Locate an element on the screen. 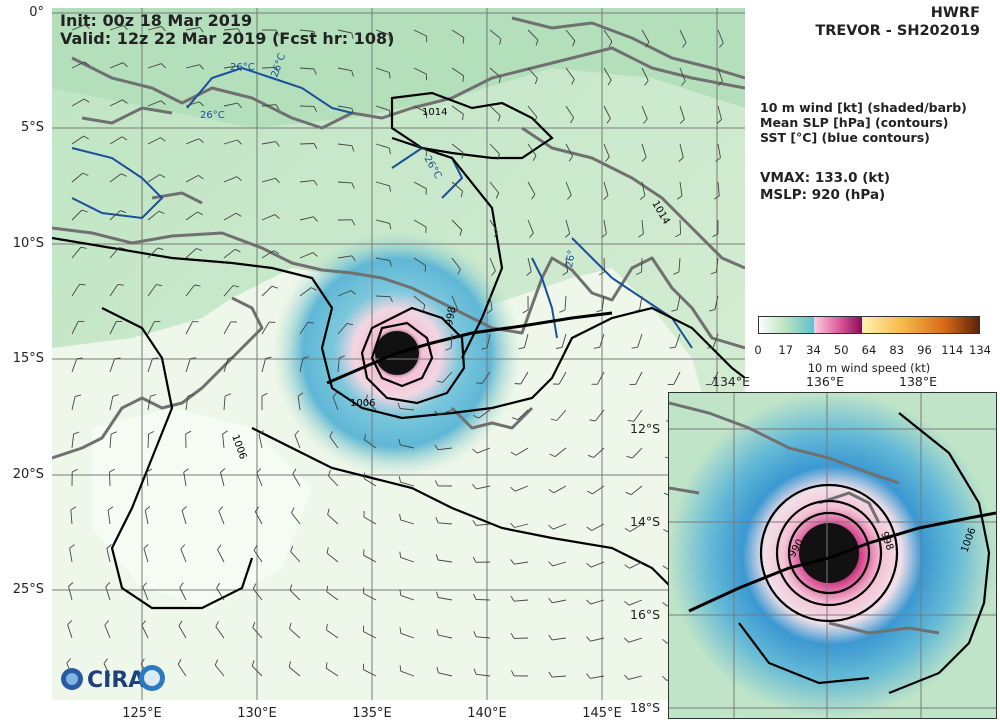 The width and height of the screenshot is (1000, 722). colorbar-tick-50: 50 is located at coordinates (841, 350).